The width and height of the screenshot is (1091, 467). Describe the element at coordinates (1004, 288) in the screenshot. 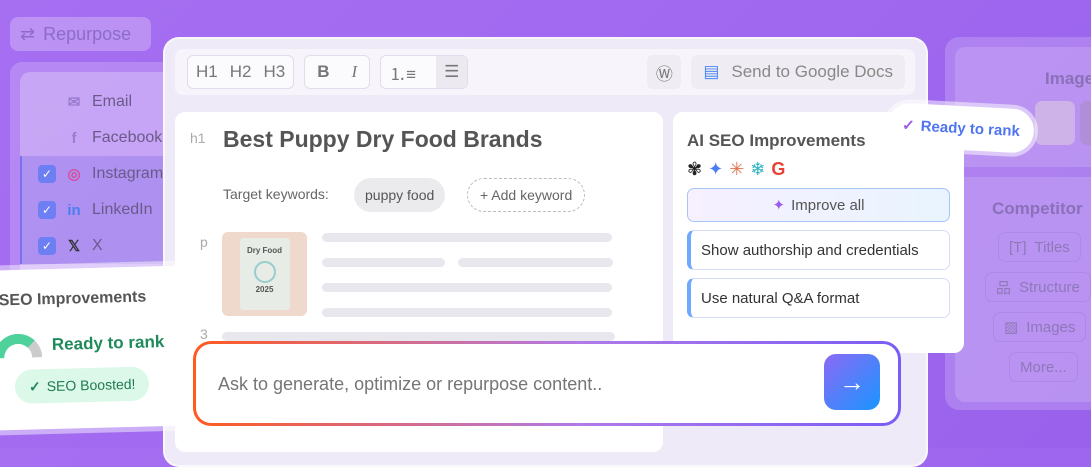

I see `sitemap-icon: 品` at that location.